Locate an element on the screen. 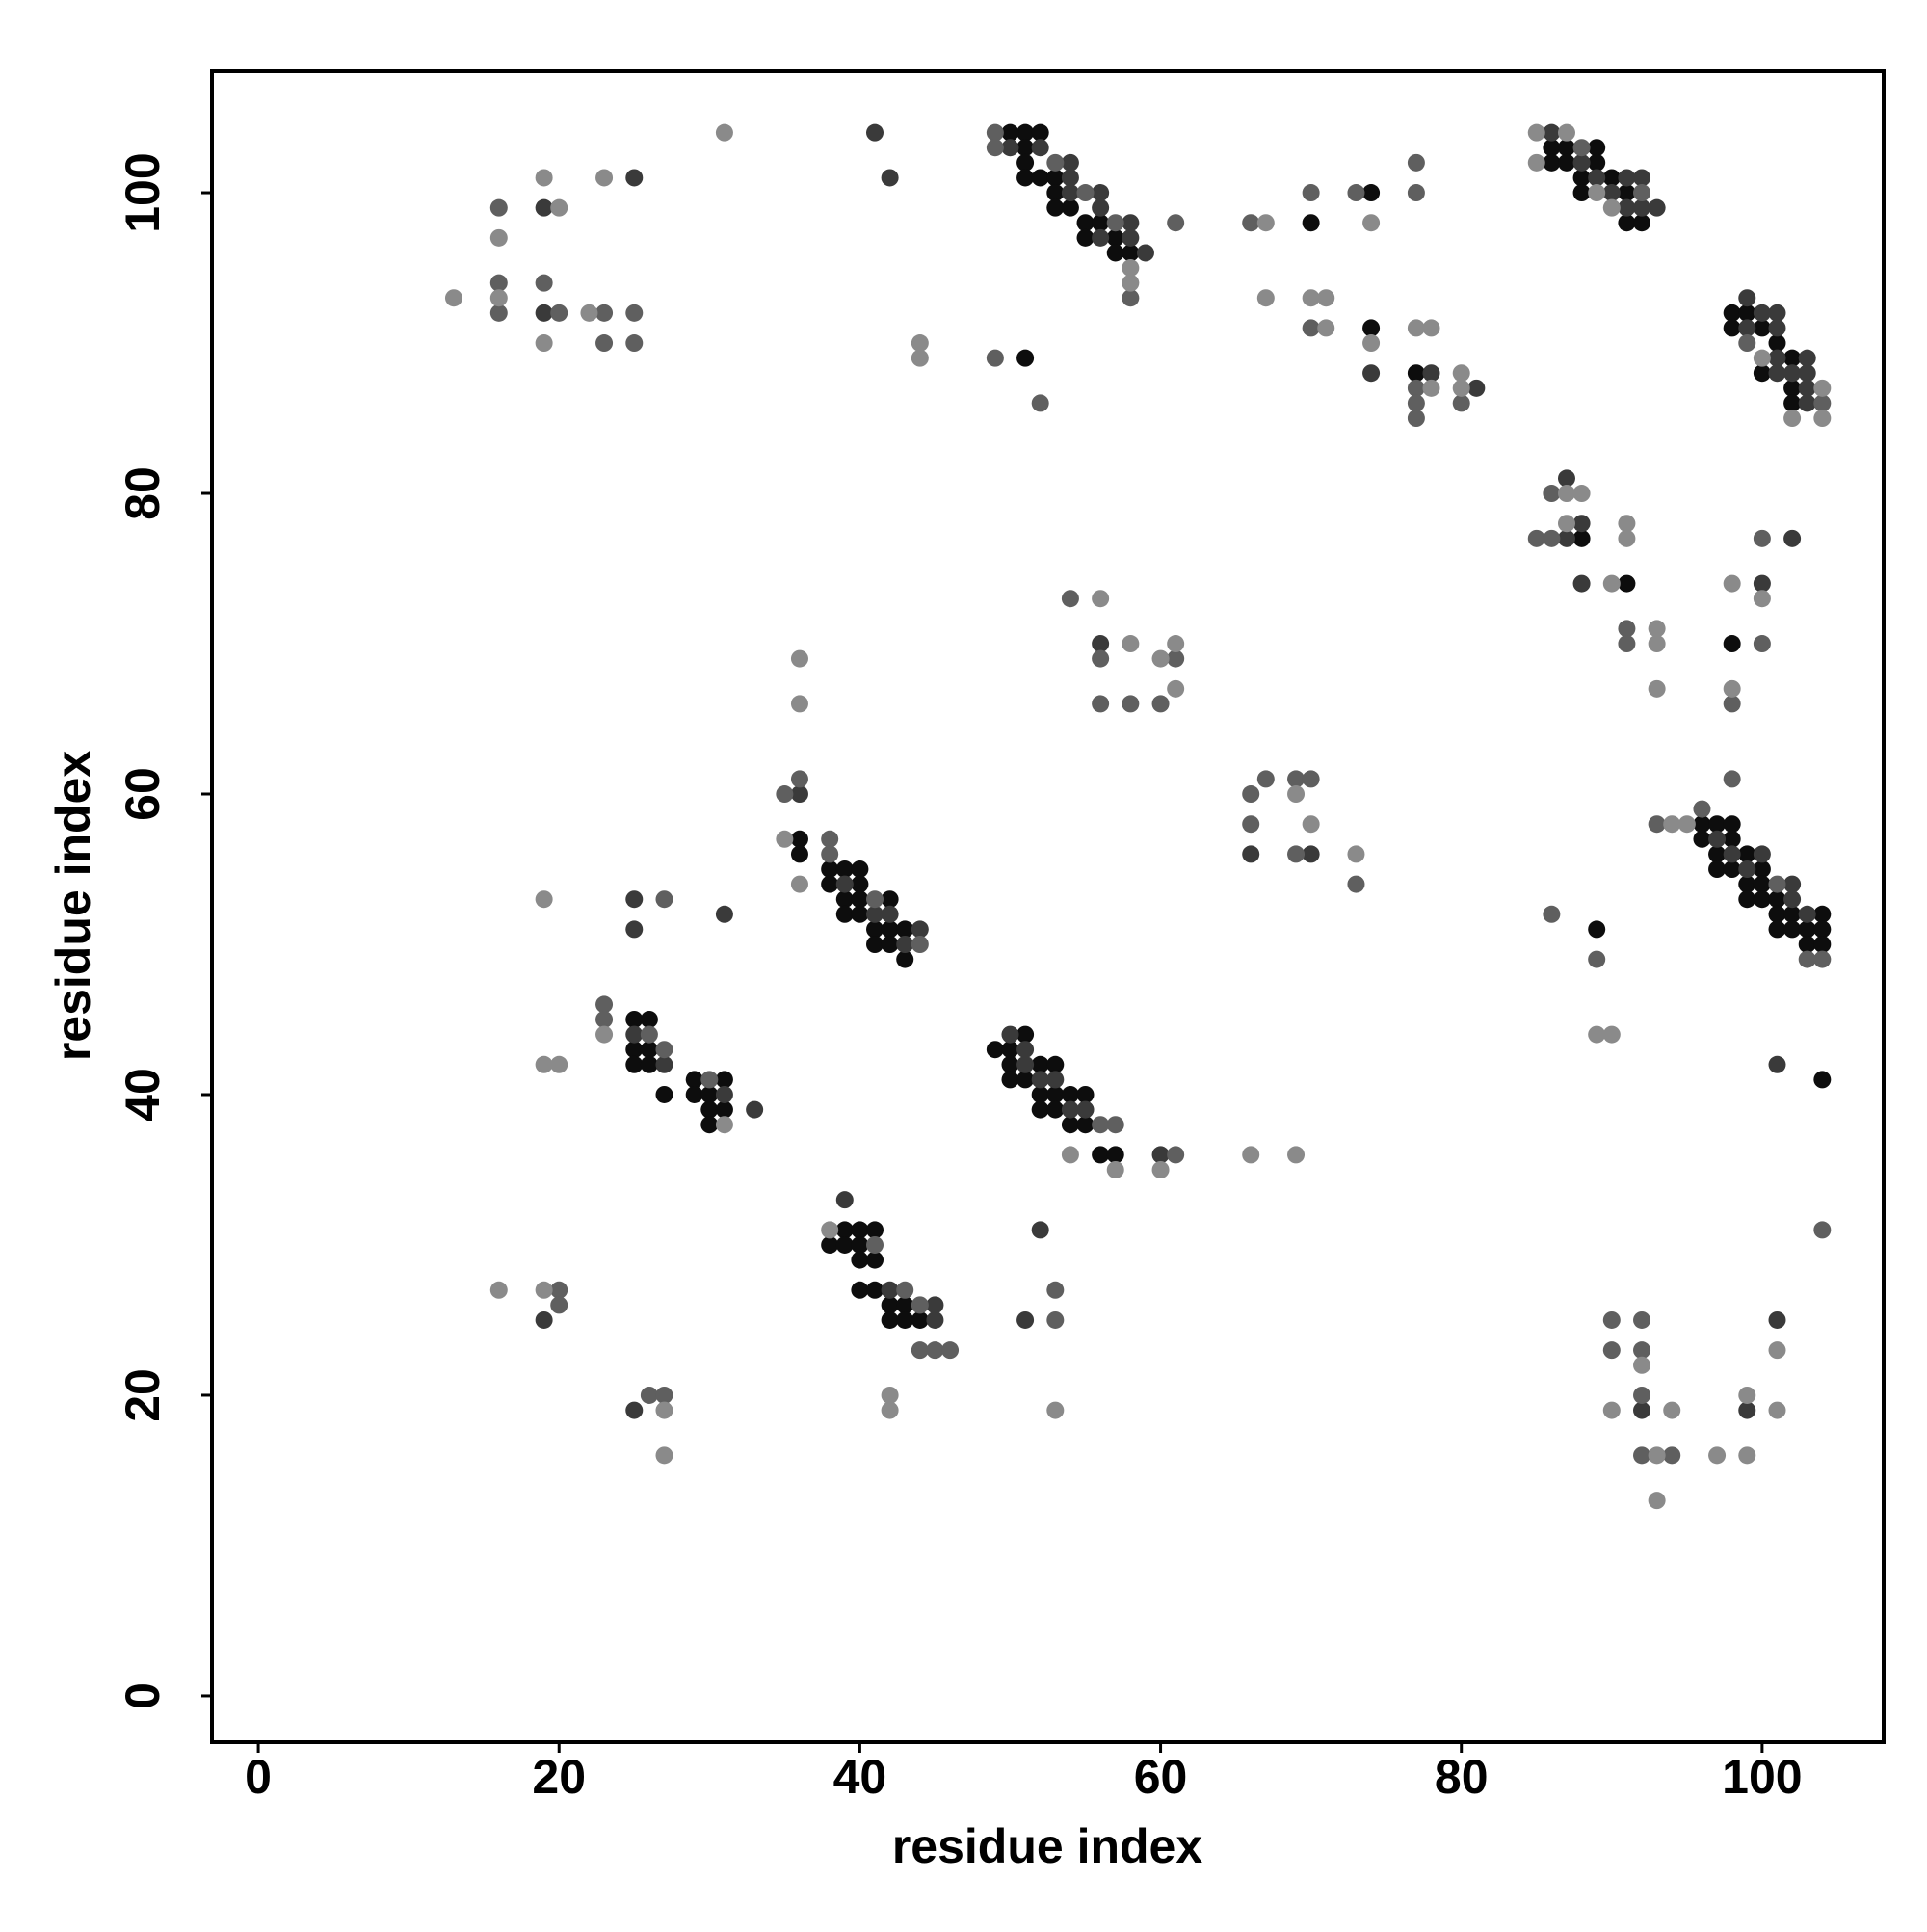 This screenshot has width=1927, height=1932. x-tick-label: 0 is located at coordinates (258, 1777).